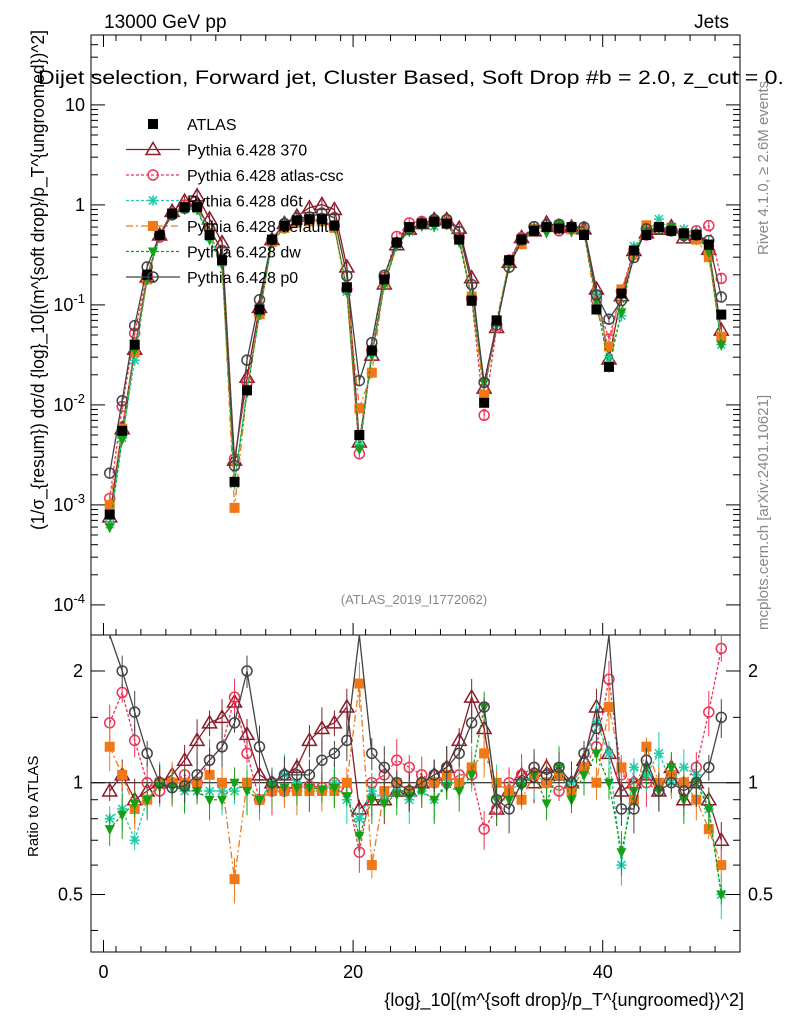  What do you see at coordinates (265, 176) in the screenshot?
I see `legend-label: Pythia 6.428 atlas-csc` at bounding box center [265, 176].